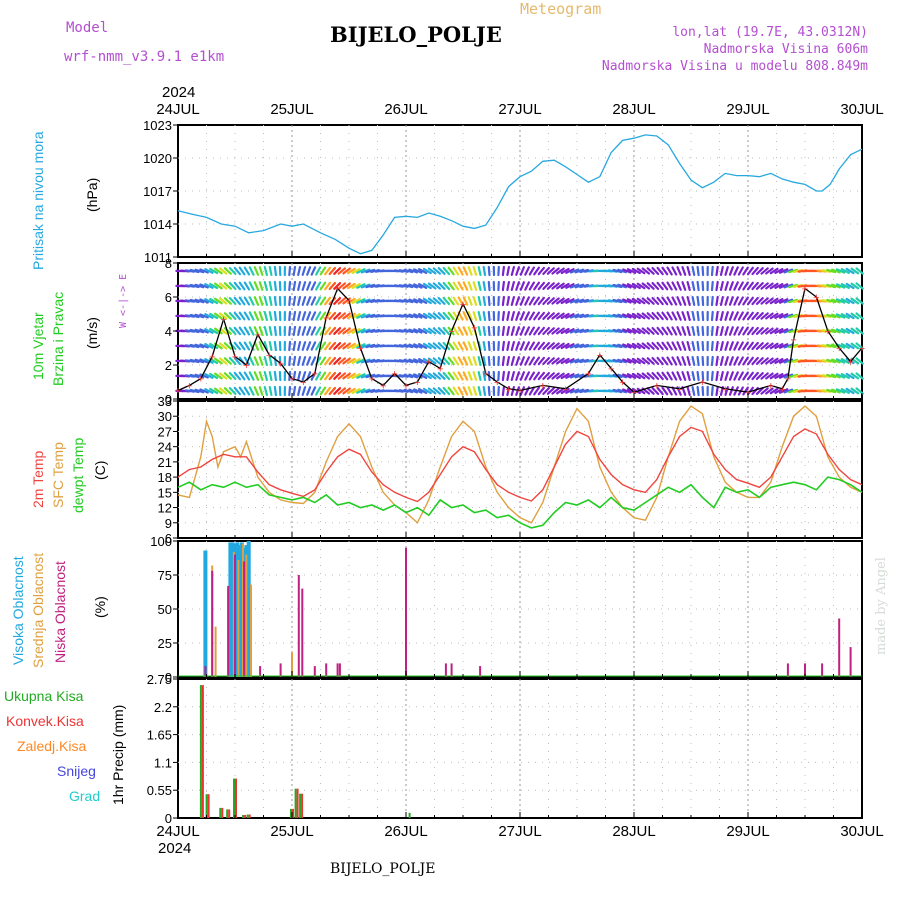 The width and height of the screenshot is (900, 900). I want to click on precip-conv-bar, so click(249, 816).